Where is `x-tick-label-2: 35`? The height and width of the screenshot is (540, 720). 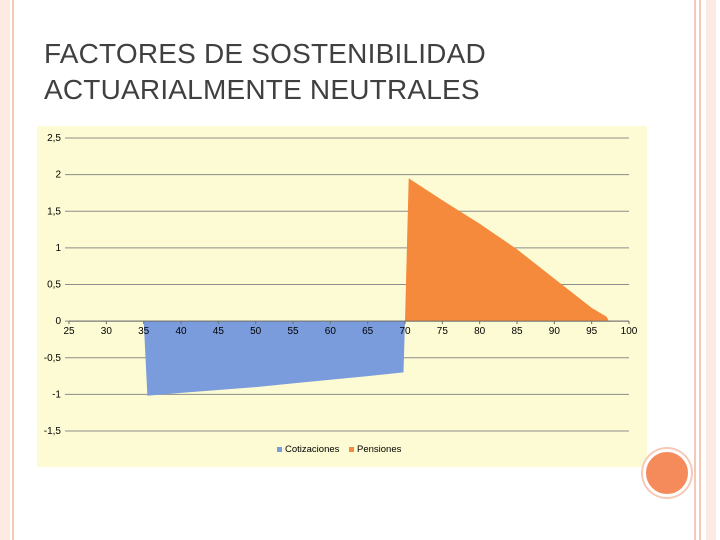 x-tick-label-2: 35 is located at coordinates (144, 331).